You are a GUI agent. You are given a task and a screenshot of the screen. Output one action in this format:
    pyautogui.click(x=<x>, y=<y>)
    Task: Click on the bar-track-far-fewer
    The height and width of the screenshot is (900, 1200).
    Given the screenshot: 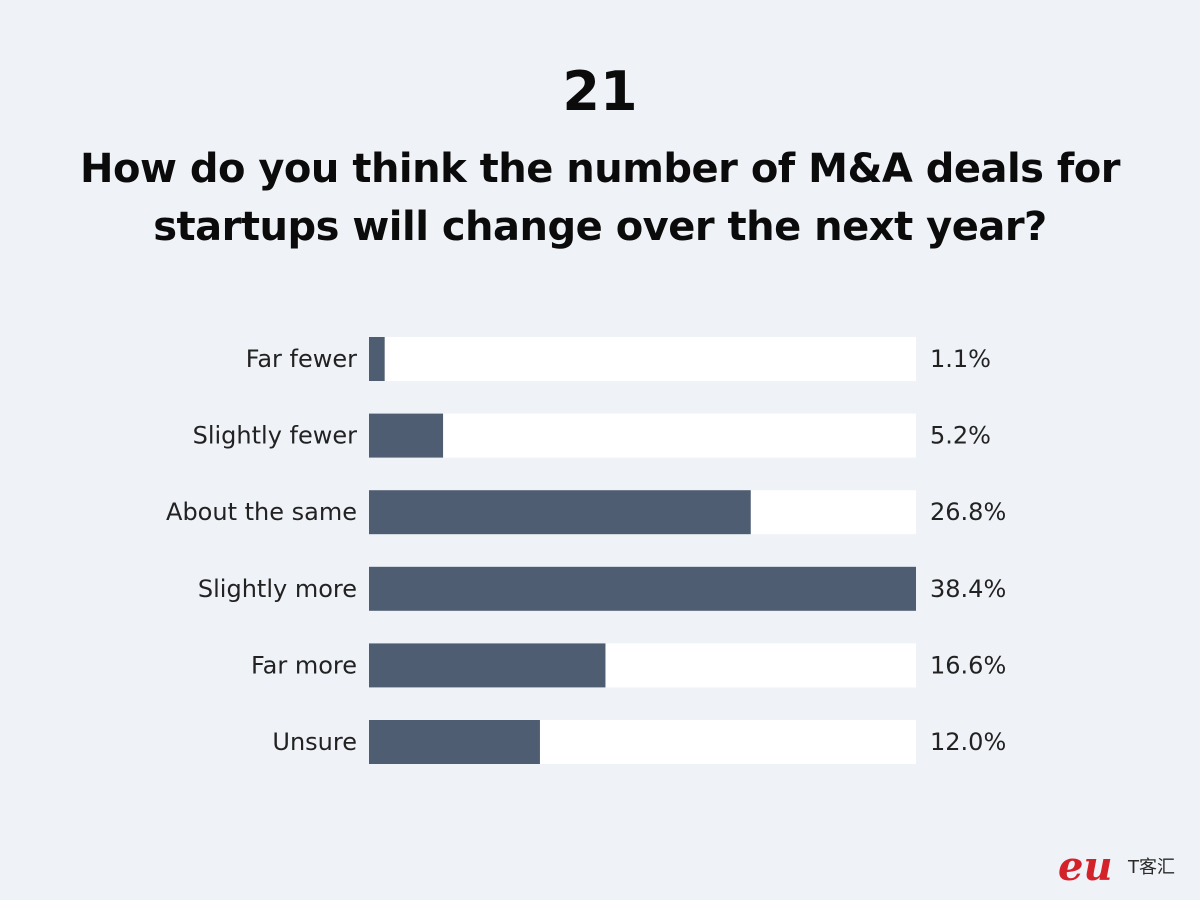 What is the action you would take?
    pyautogui.click(x=642, y=359)
    